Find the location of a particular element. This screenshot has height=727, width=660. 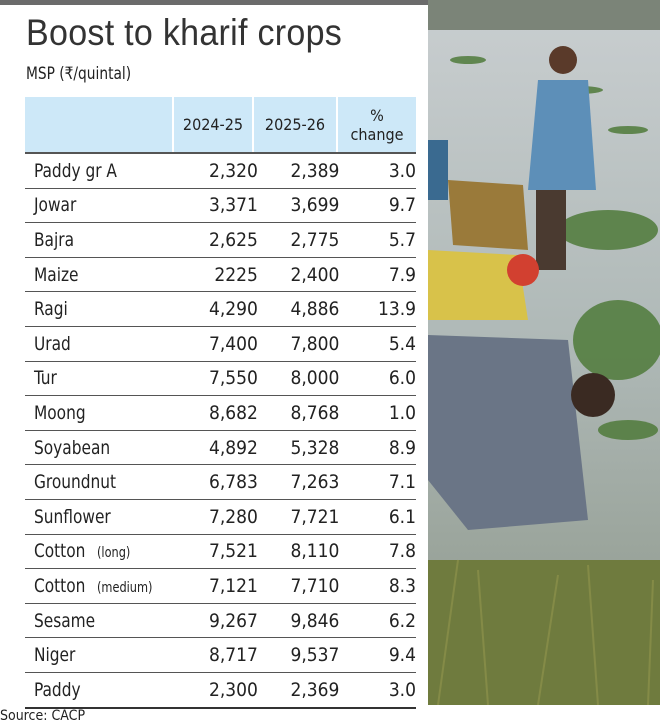

crop-name-cell: Urad is located at coordinates (102, 344).